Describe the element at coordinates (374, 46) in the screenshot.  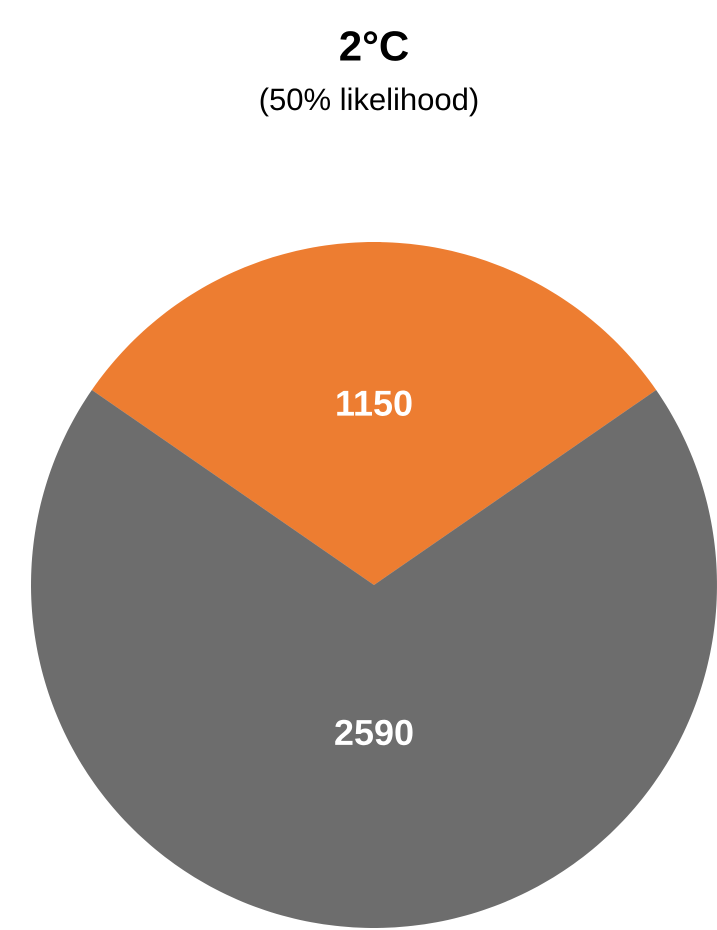
I see `chart-title: 2°C` at that location.